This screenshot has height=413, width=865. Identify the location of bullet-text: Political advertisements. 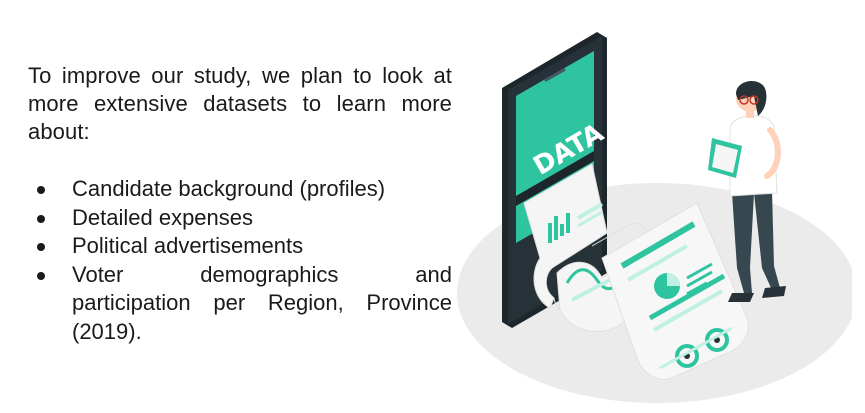
(188, 245).